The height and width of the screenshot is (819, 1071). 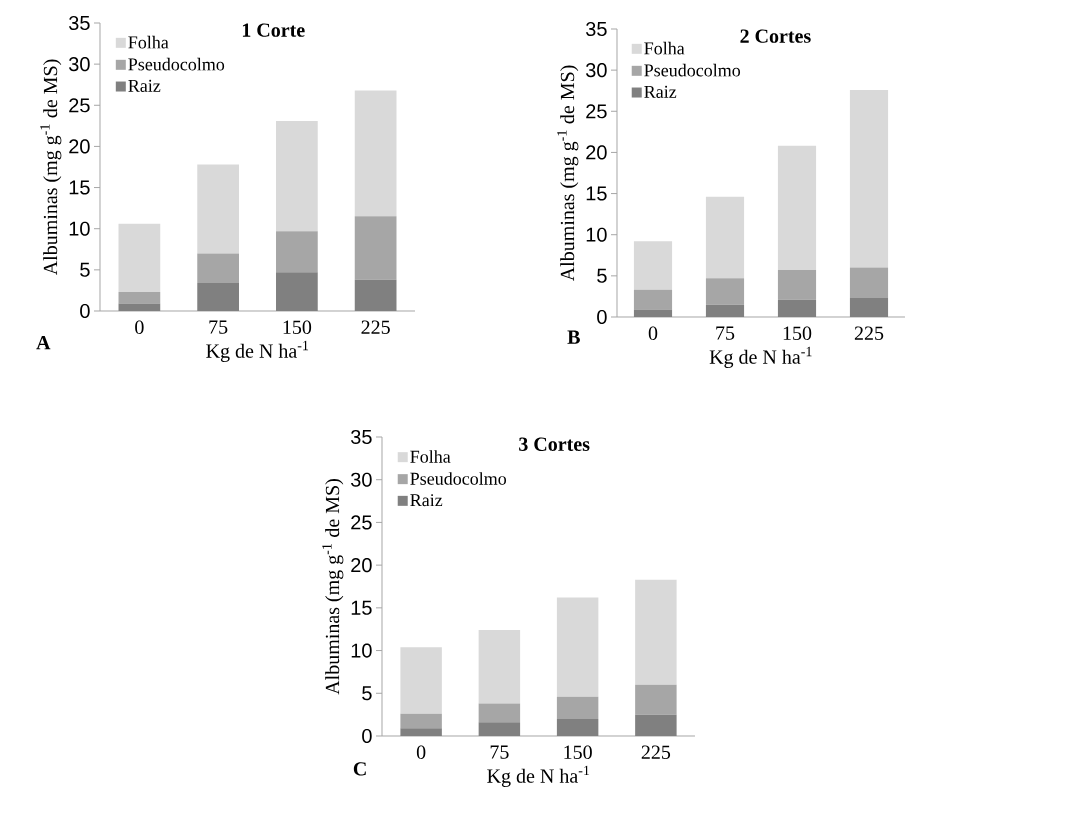 I want to click on text: C, so click(x=359, y=769).